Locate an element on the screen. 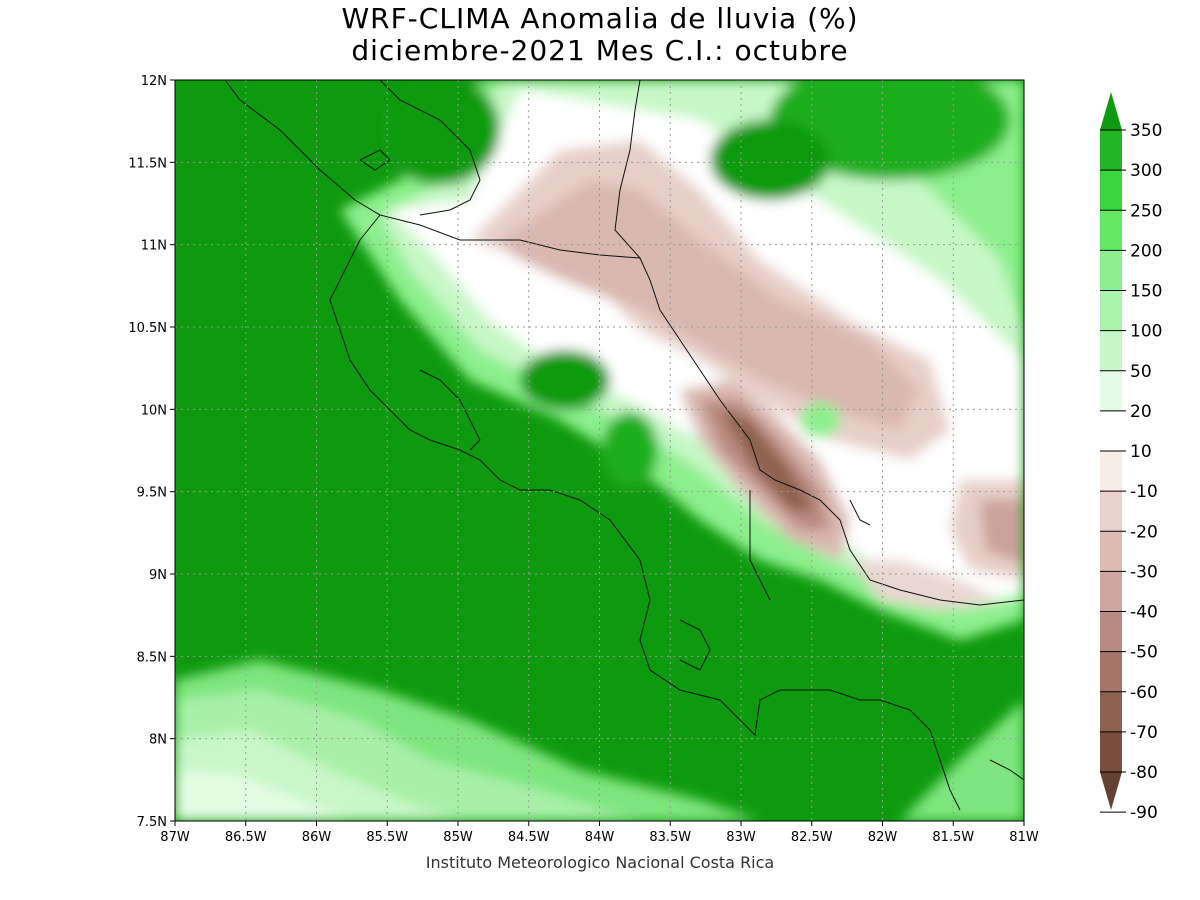 The width and height of the screenshot is (1200, 900). map-title-line-2: diciembre-2021 Mes C.I.: octubre is located at coordinates (600, 50).